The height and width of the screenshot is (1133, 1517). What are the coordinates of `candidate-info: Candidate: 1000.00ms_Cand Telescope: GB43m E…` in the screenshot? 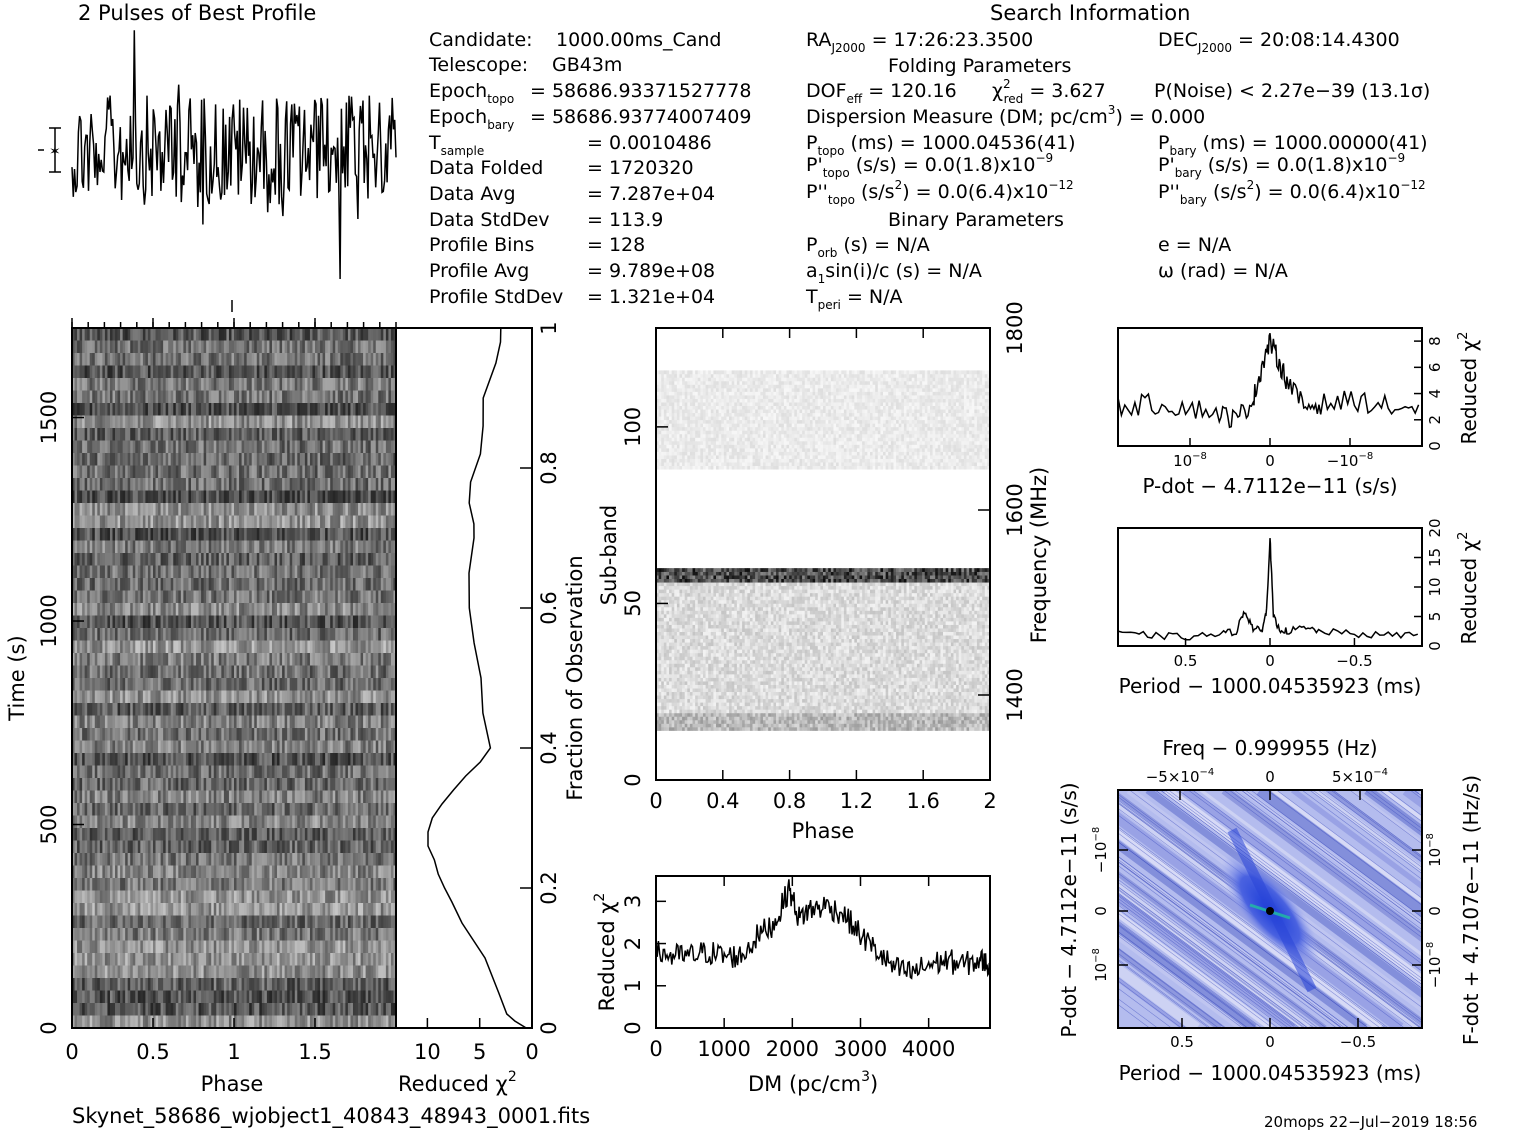 It's located at (589, 168).